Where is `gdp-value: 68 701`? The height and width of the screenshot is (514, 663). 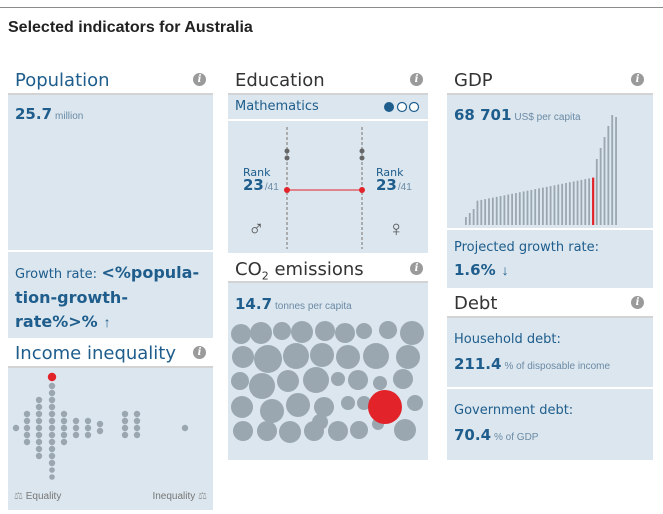
gdp-value: 68 701 is located at coordinates (483, 115).